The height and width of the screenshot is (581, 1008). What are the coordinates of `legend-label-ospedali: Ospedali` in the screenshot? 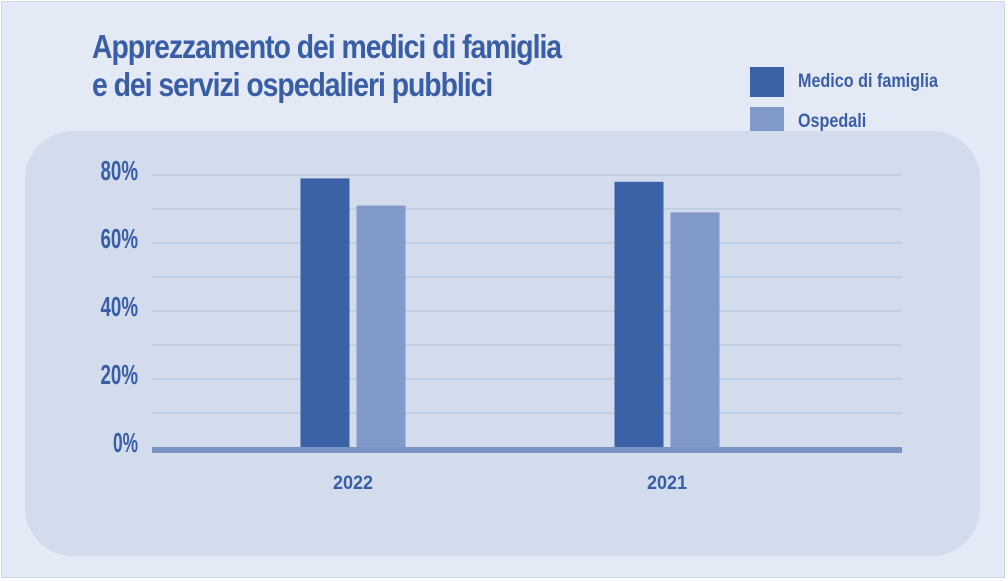 It's located at (832, 121).